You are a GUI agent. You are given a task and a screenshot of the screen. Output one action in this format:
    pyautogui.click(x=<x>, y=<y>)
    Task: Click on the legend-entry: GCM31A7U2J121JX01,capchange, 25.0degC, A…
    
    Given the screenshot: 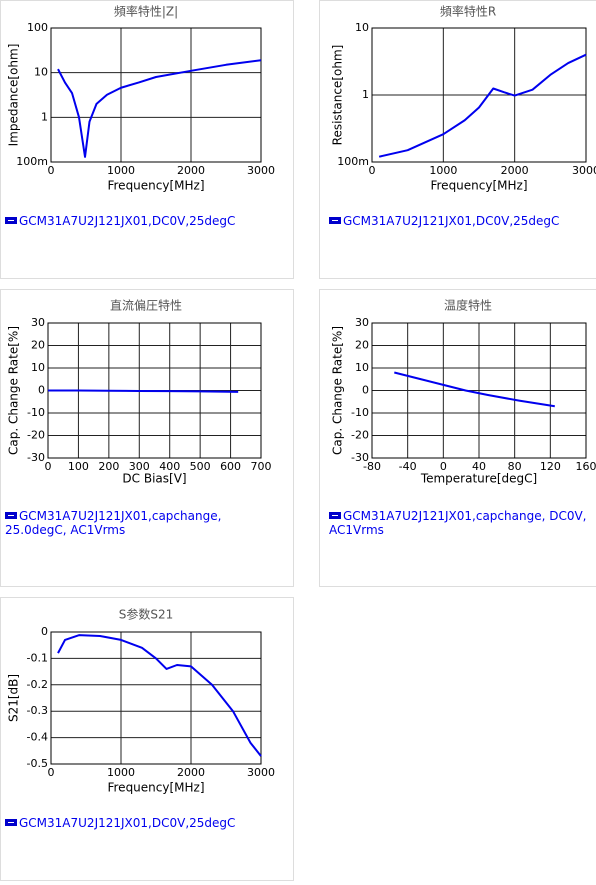 What is the action you would take?
    pyautogui.click(x=140, y=523)
    